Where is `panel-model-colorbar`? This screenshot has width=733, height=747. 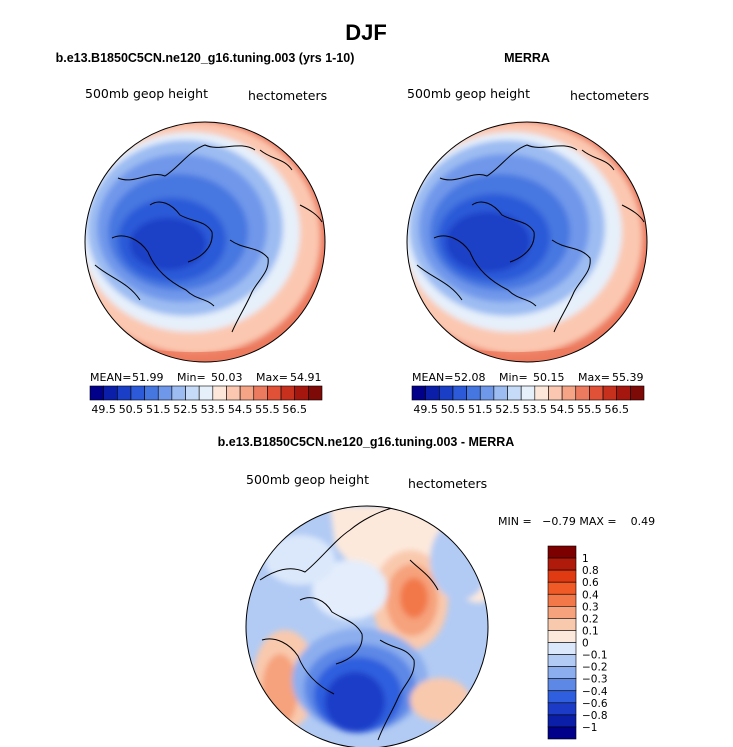 panel-model-colorbar is located at coordinates (206, 393).